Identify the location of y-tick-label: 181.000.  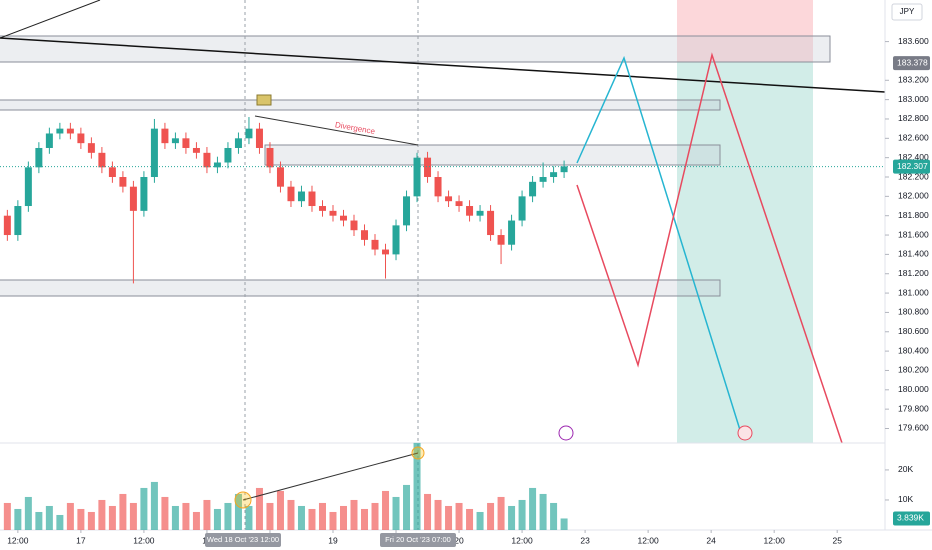
(913, 292).